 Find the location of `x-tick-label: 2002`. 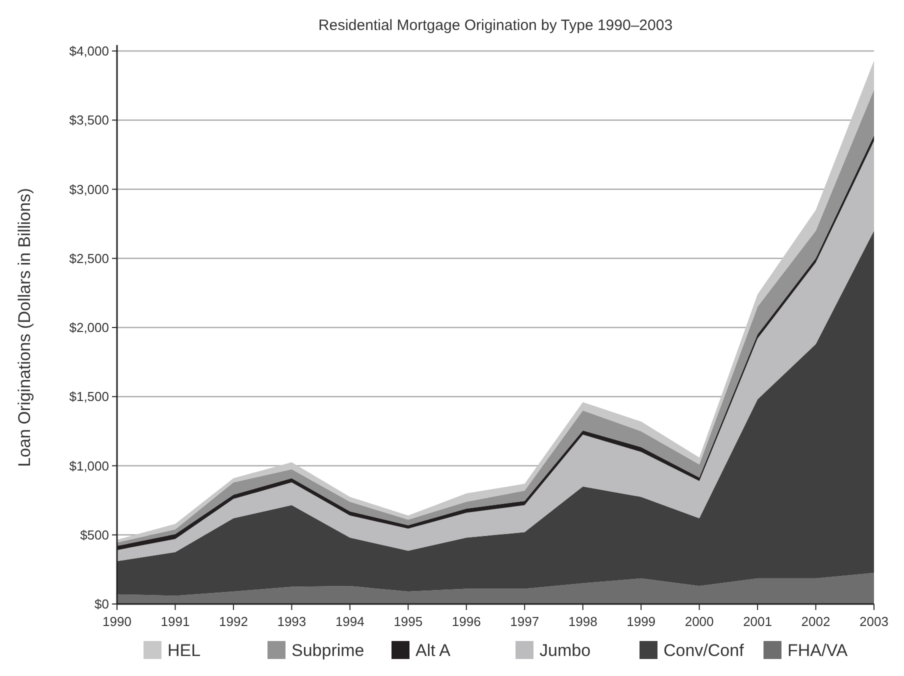

x-tick-label: 2002 is located at coordinates (815, 621).